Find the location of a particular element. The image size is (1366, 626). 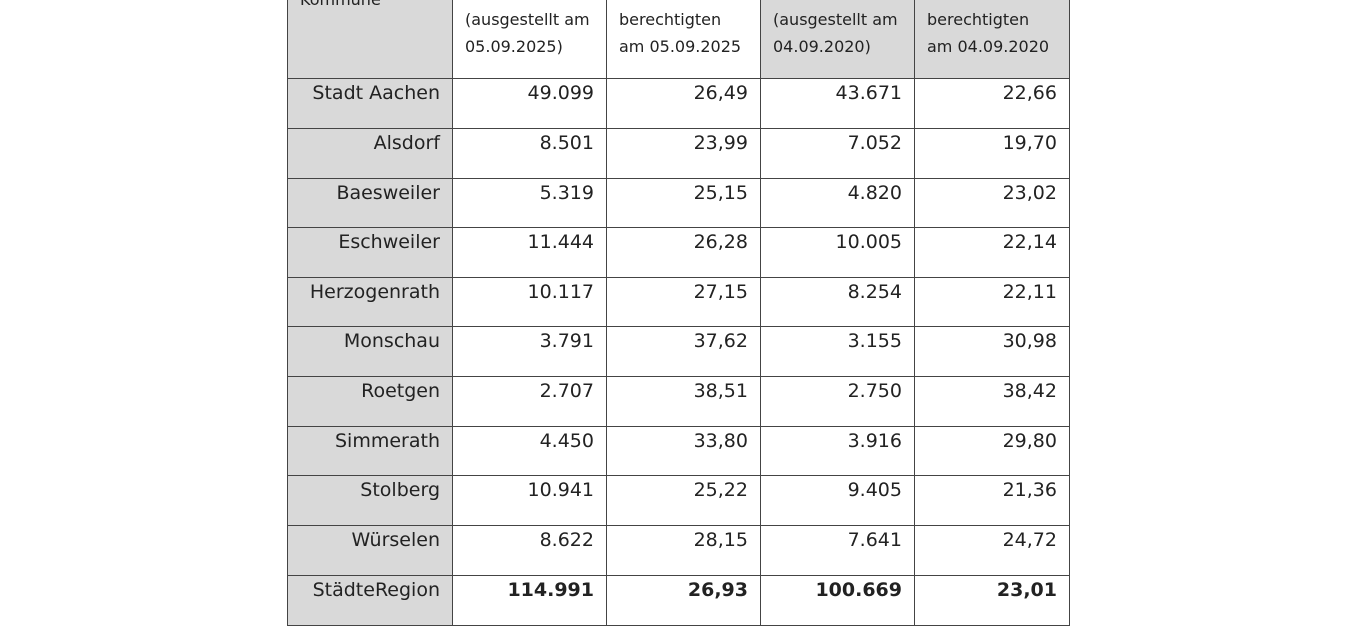

value-cell: 11.444 is located at coordinates (530, 253).